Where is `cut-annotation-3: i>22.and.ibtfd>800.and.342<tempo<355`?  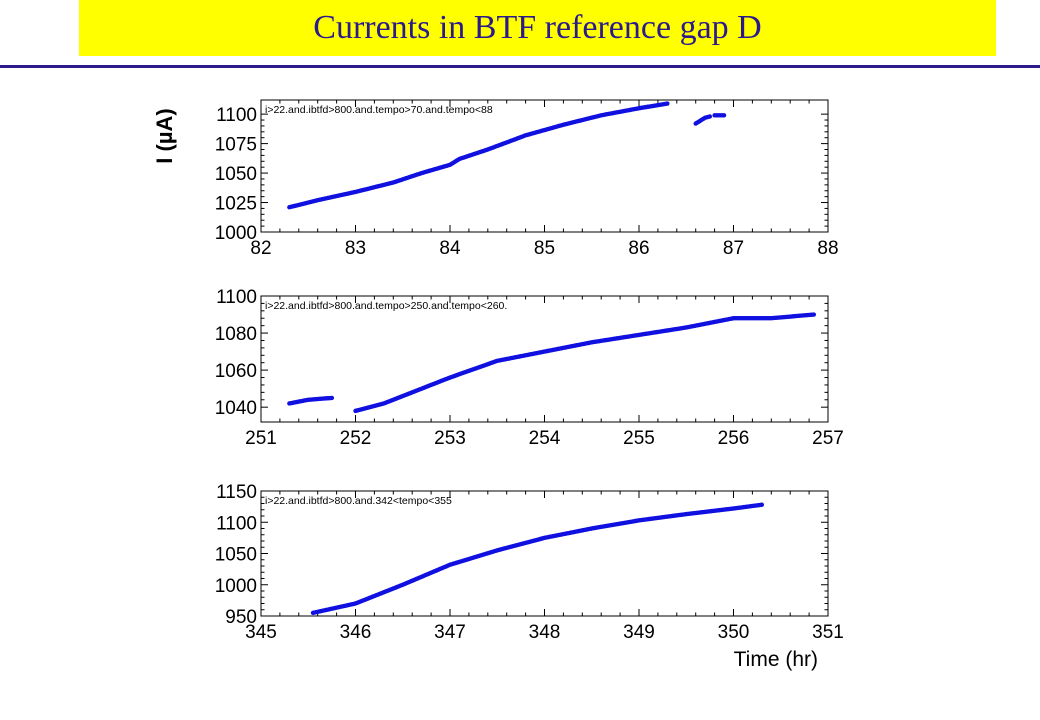 cut-annotation-3: i>22.and.ibtfd>800.and.342<tempo<355 is located at coordinates (358, 501).